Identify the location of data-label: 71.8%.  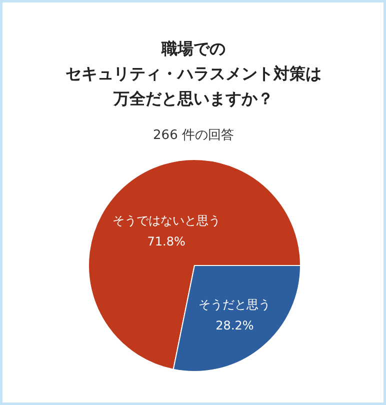
(166, 241).